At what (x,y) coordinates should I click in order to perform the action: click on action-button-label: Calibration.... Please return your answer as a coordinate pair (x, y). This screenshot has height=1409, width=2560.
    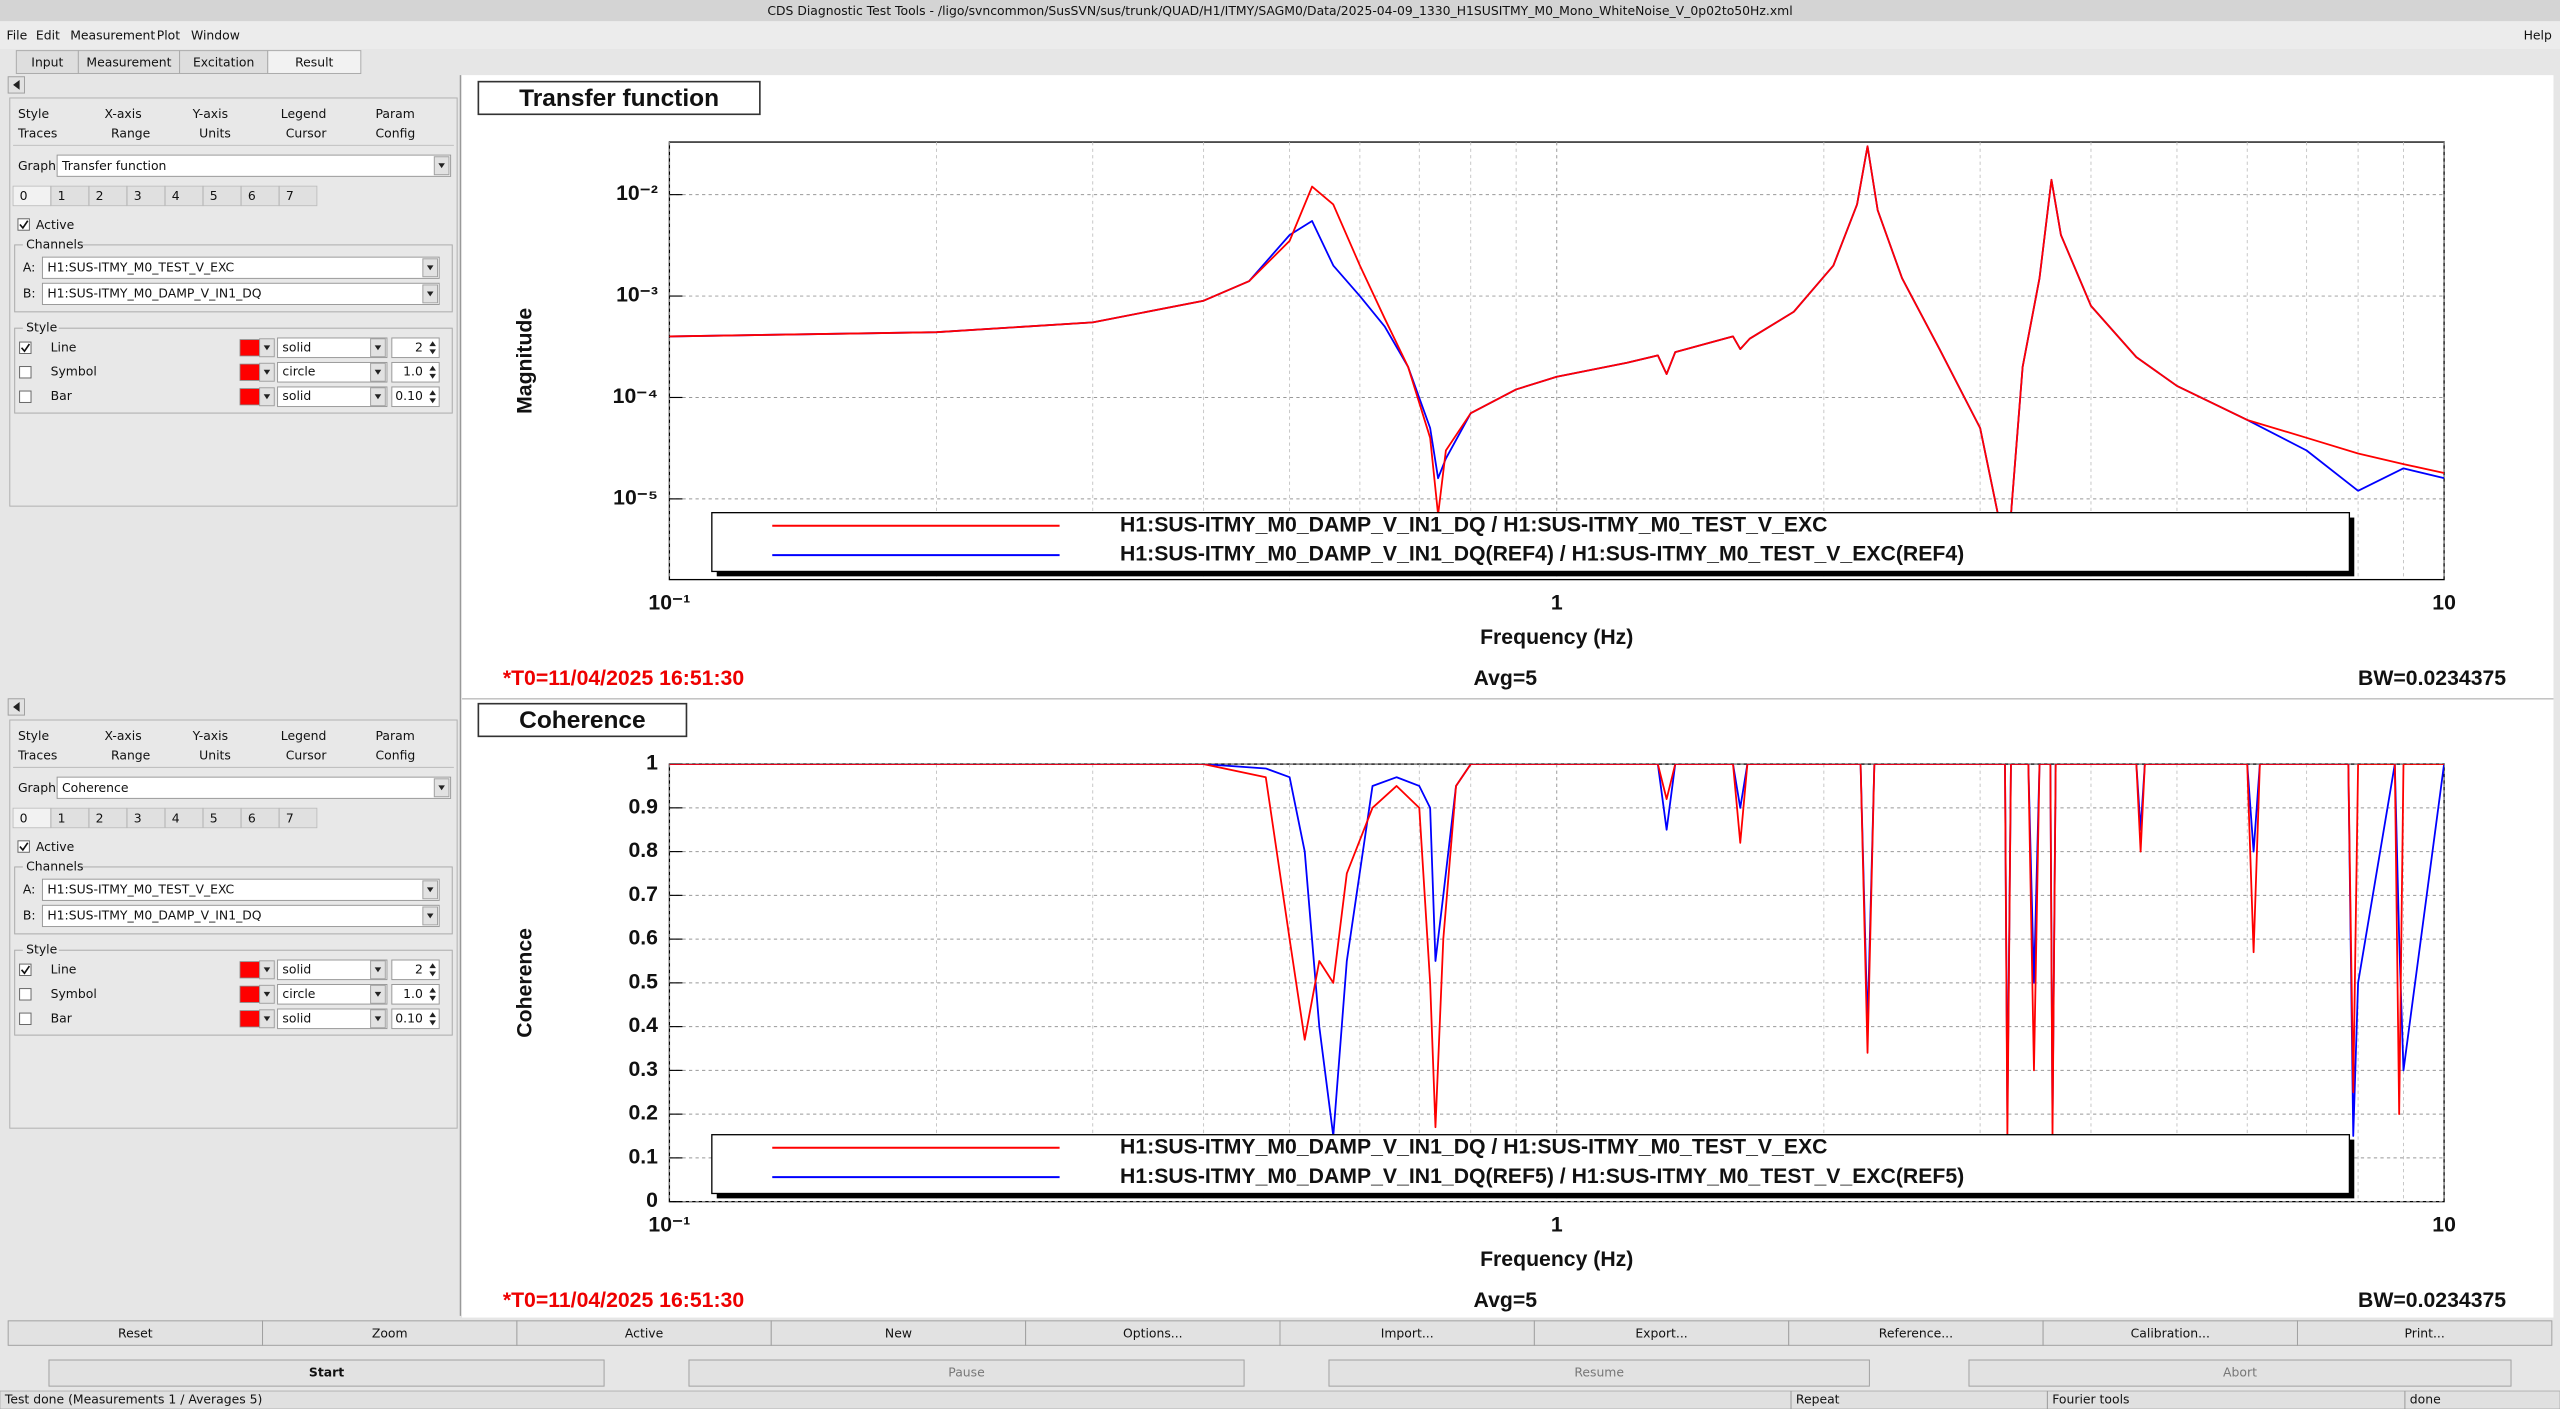
    Looking at the image, I should click on (2170, 1332).